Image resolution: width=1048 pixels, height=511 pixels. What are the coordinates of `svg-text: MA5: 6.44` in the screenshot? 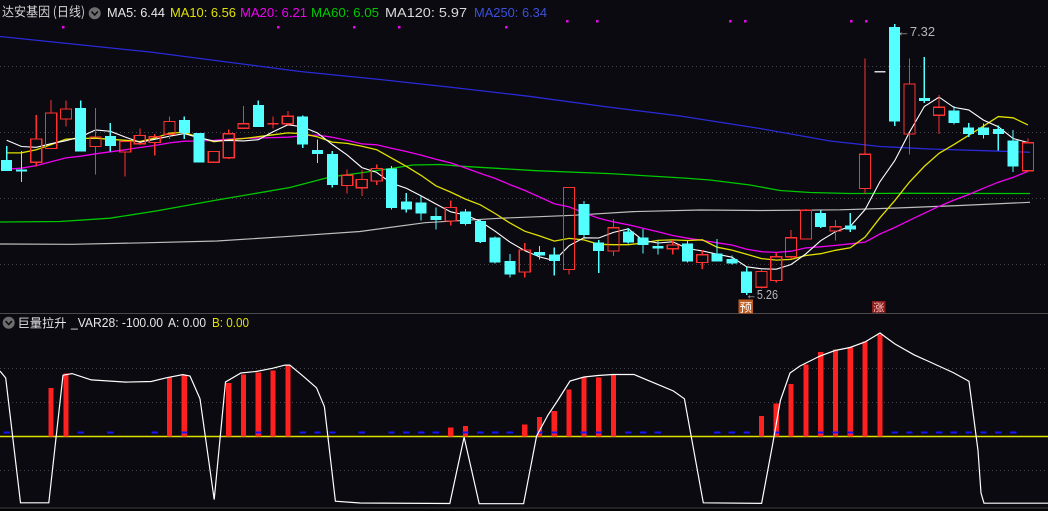 It's located at (136, 12).